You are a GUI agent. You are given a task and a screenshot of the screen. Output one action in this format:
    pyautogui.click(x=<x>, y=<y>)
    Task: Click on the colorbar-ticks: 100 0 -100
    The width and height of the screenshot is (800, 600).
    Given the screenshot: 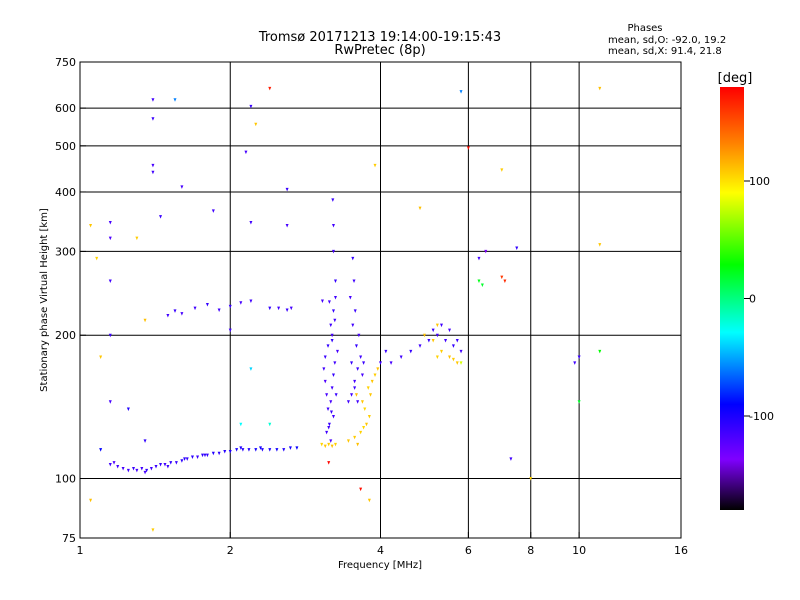 What is the action you would take?
    pyautogui.click(x=759, y=299)
    